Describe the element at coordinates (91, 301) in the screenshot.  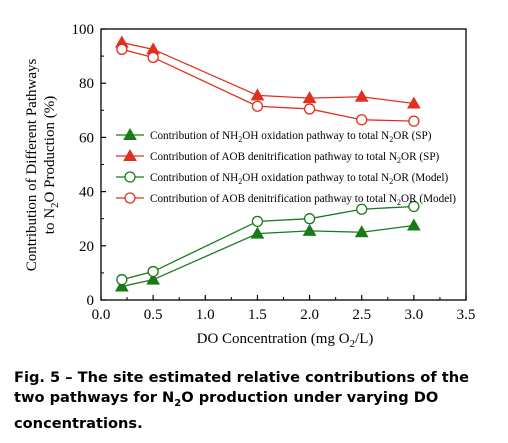
I see `y-tick-label: 0` at that location.